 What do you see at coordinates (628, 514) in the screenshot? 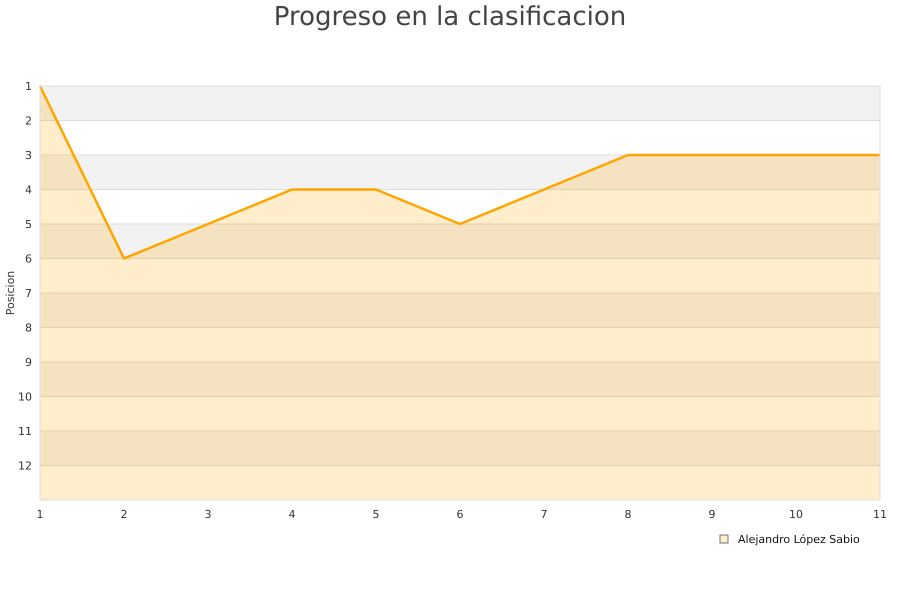
I see `x-tick-label: 8` at bounding box center [628, 514].